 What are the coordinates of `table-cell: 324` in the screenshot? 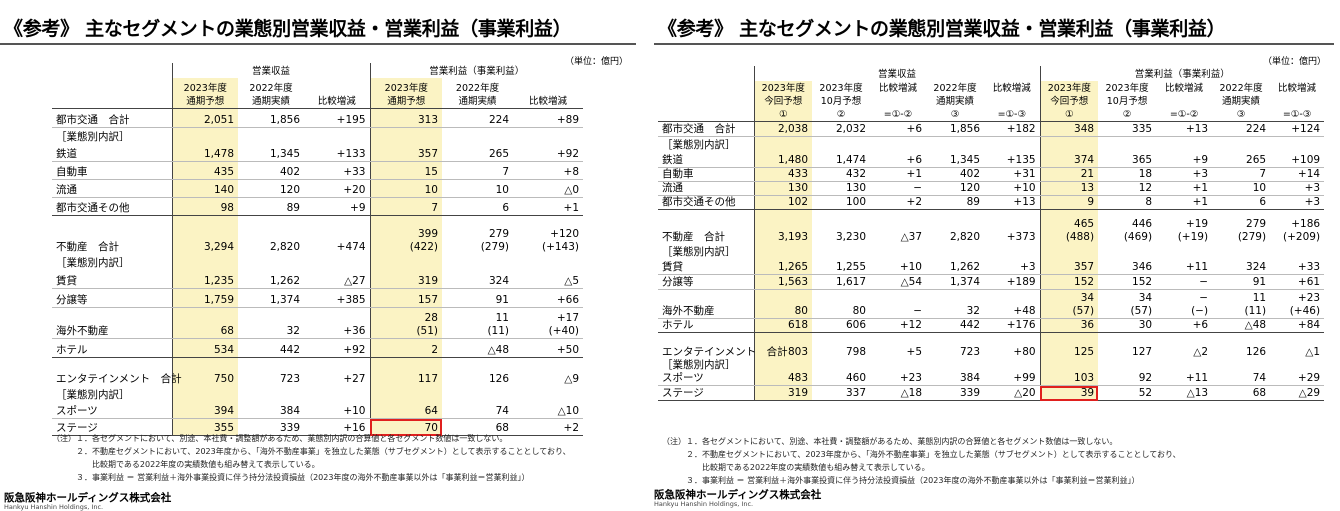 It's located at (1241, 267).